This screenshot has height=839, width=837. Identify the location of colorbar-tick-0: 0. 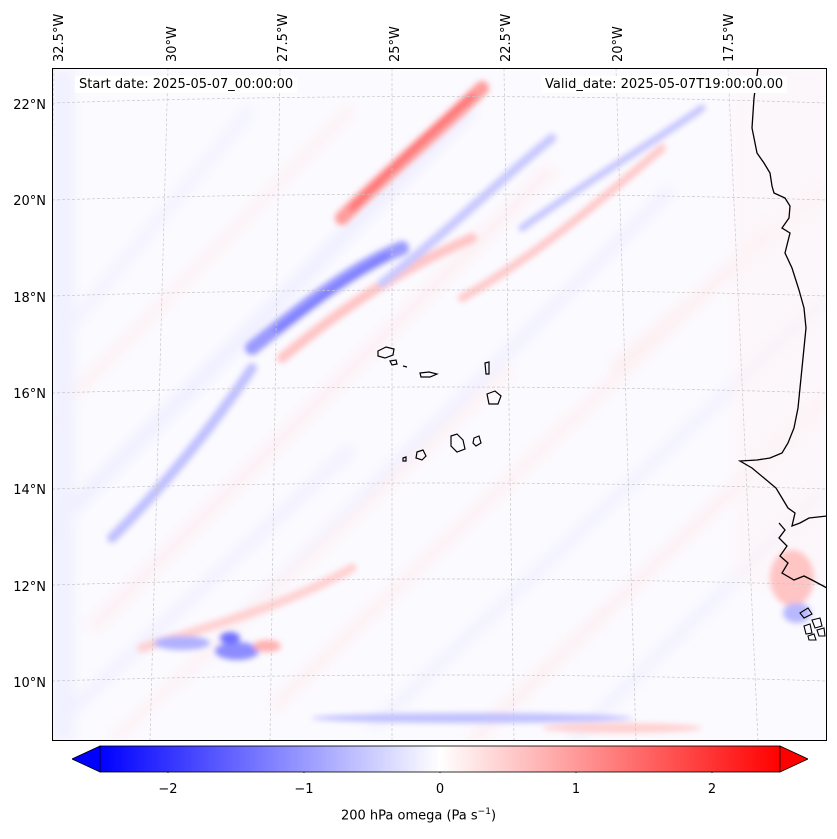
(440, 789).